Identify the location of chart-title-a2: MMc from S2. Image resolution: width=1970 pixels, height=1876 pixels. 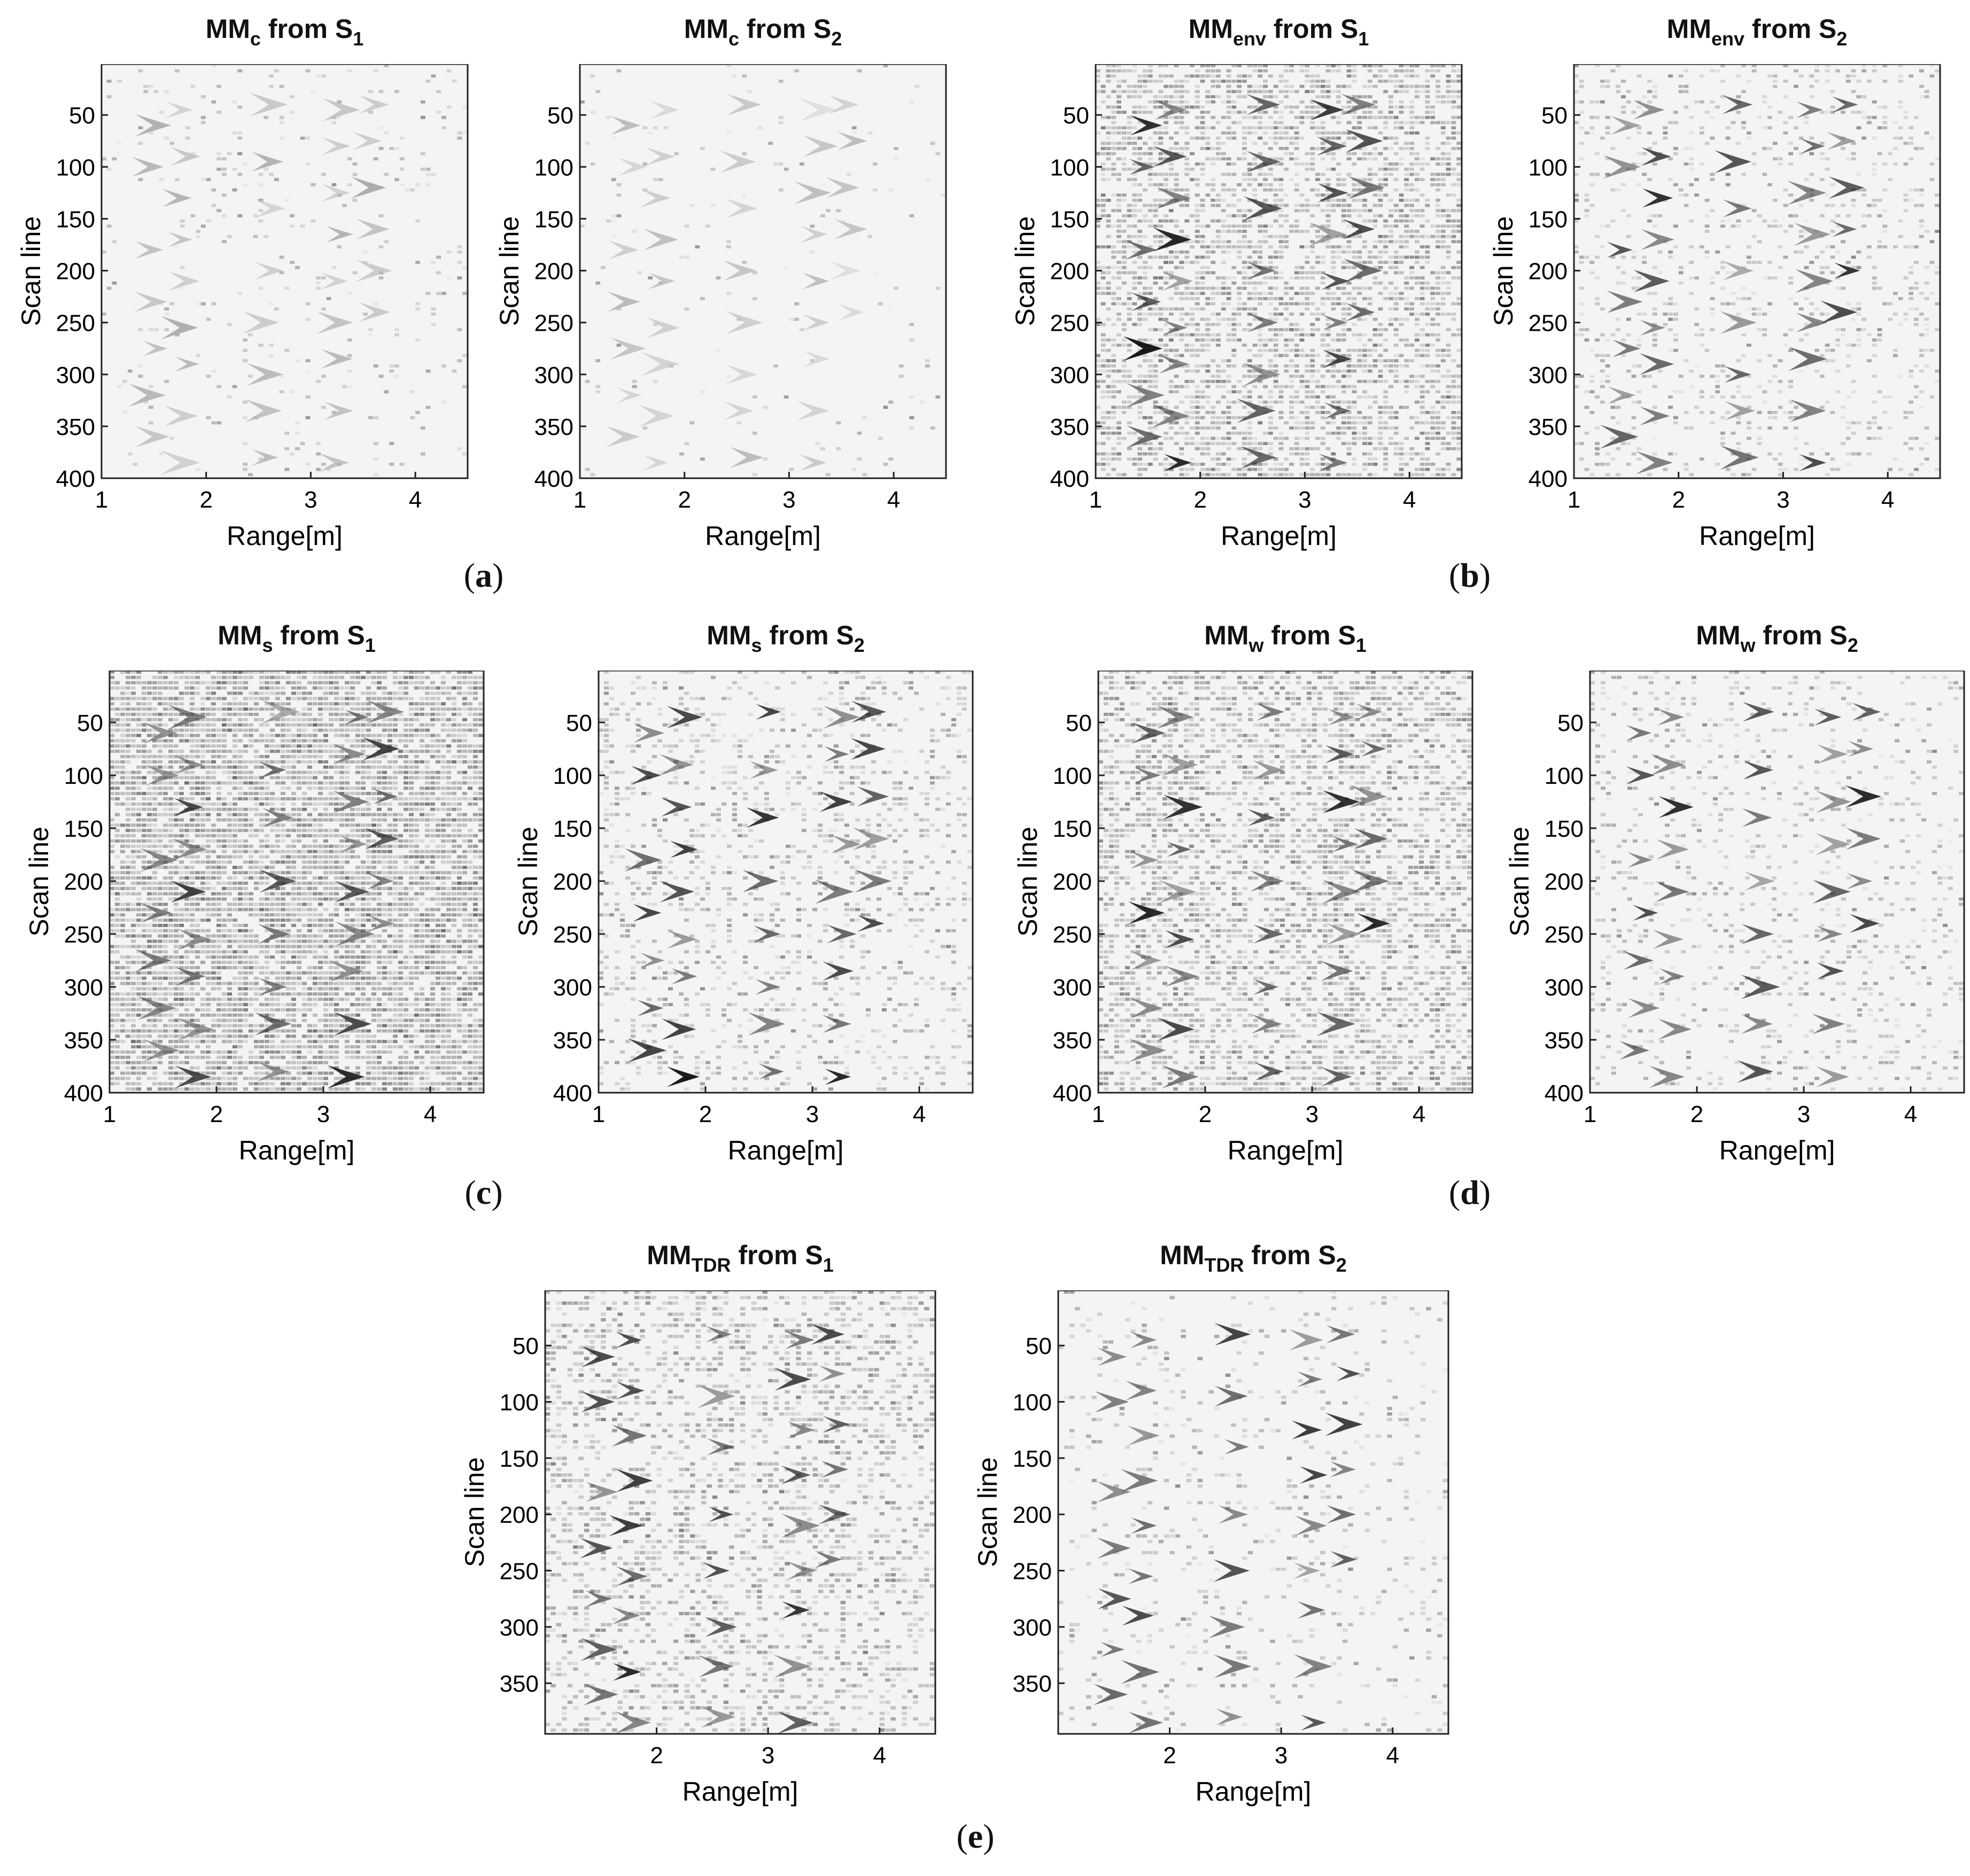
(763, 32).